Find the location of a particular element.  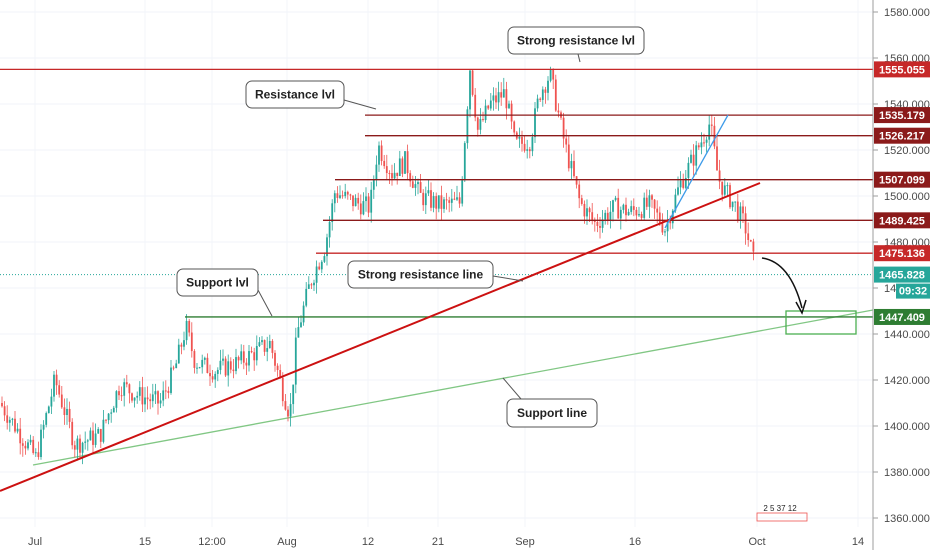

time-axis: Jul 15 12:00 Aug 12 21 Sep 16 Oct 14 is located at coordinates (446, 542).